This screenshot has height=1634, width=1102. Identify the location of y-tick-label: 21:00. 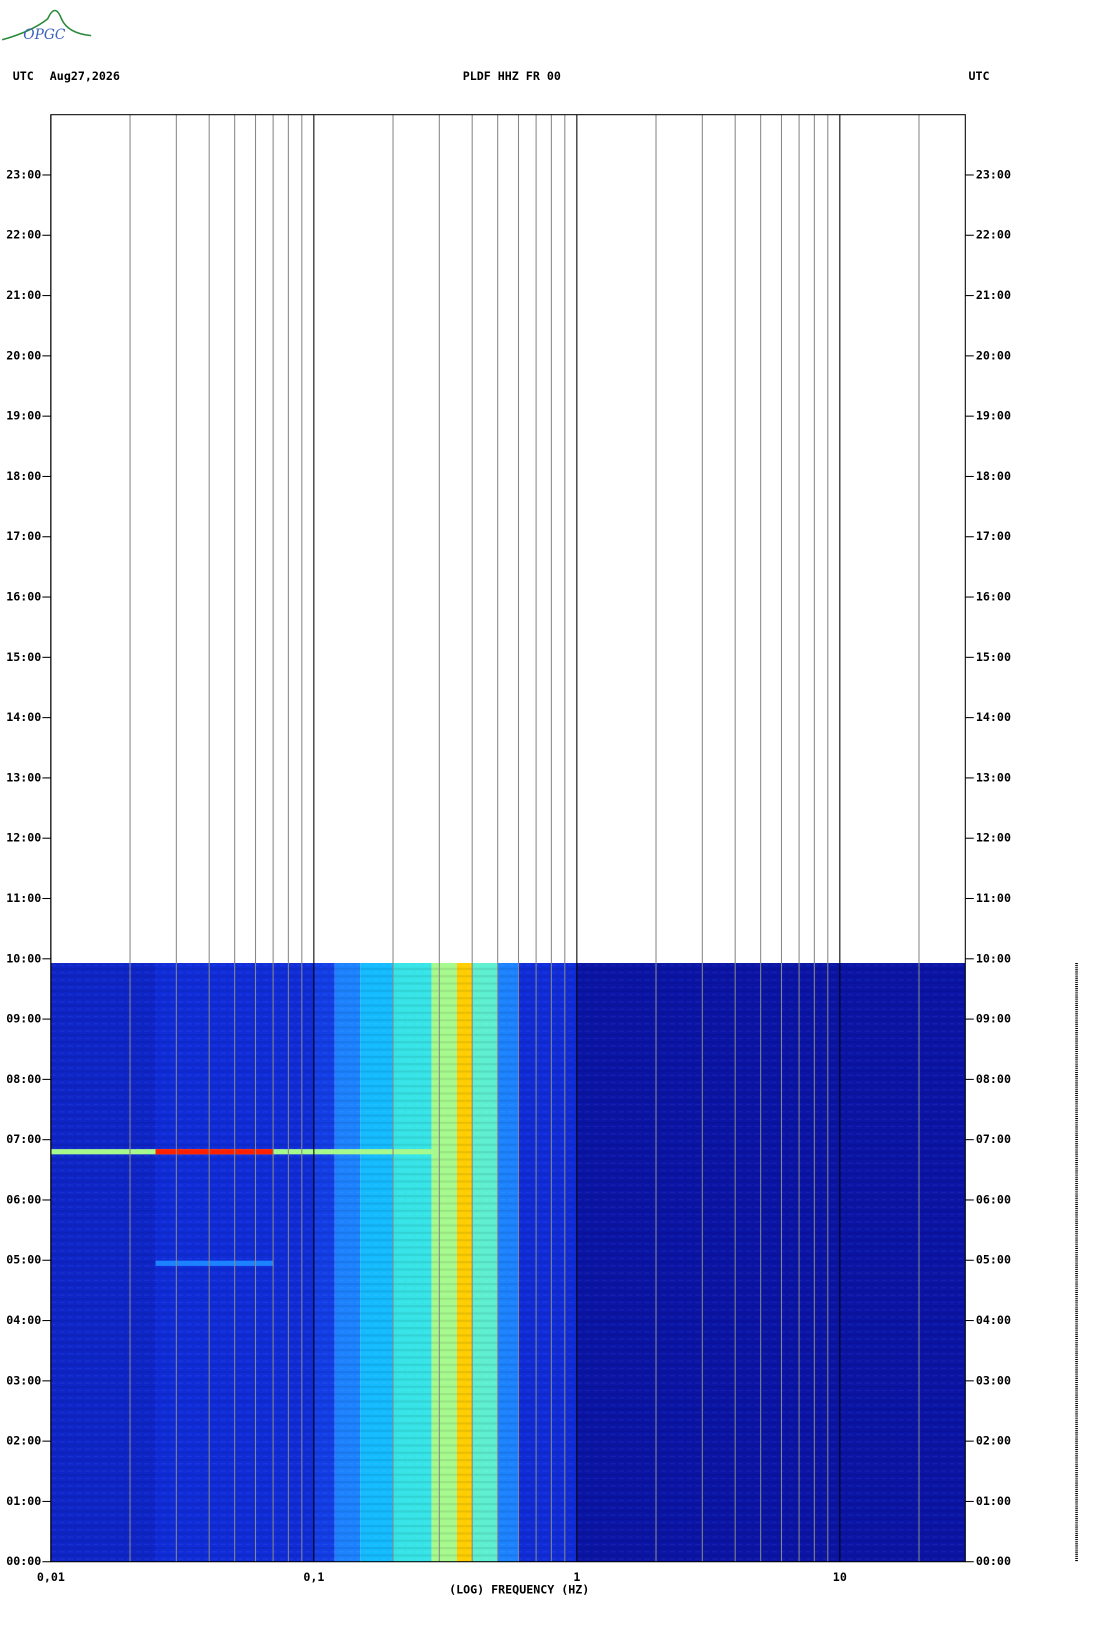
(23, 295).